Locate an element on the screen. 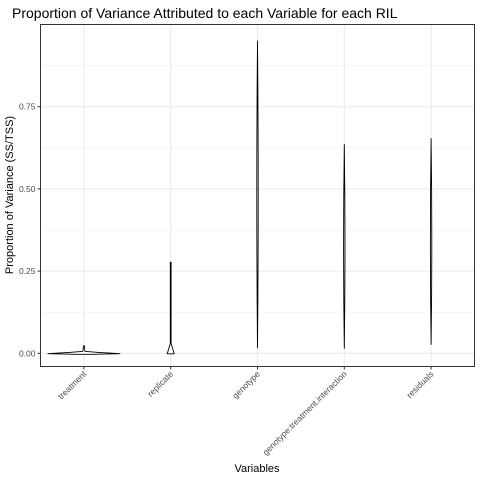 The height and width of the screenshot is (480, 480). y-tick-label: 0.00 is located at coordinates (27, 353).